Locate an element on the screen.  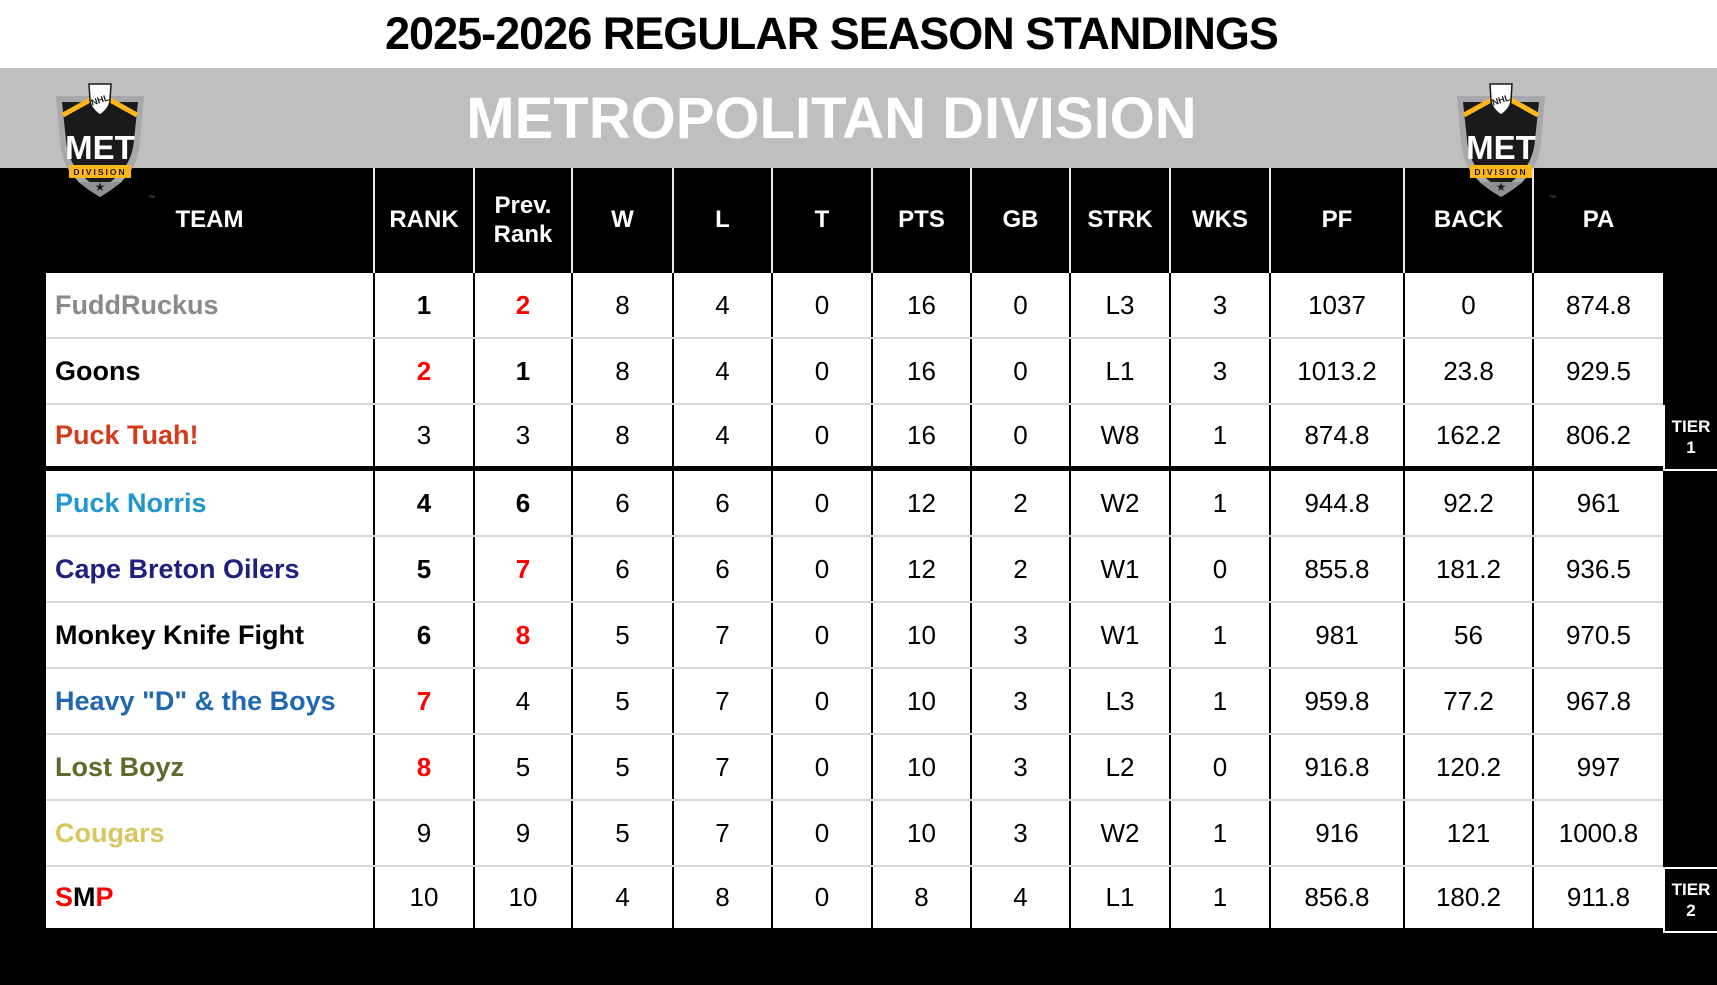
gold-stripe-left is located at coordinates (76, 107).